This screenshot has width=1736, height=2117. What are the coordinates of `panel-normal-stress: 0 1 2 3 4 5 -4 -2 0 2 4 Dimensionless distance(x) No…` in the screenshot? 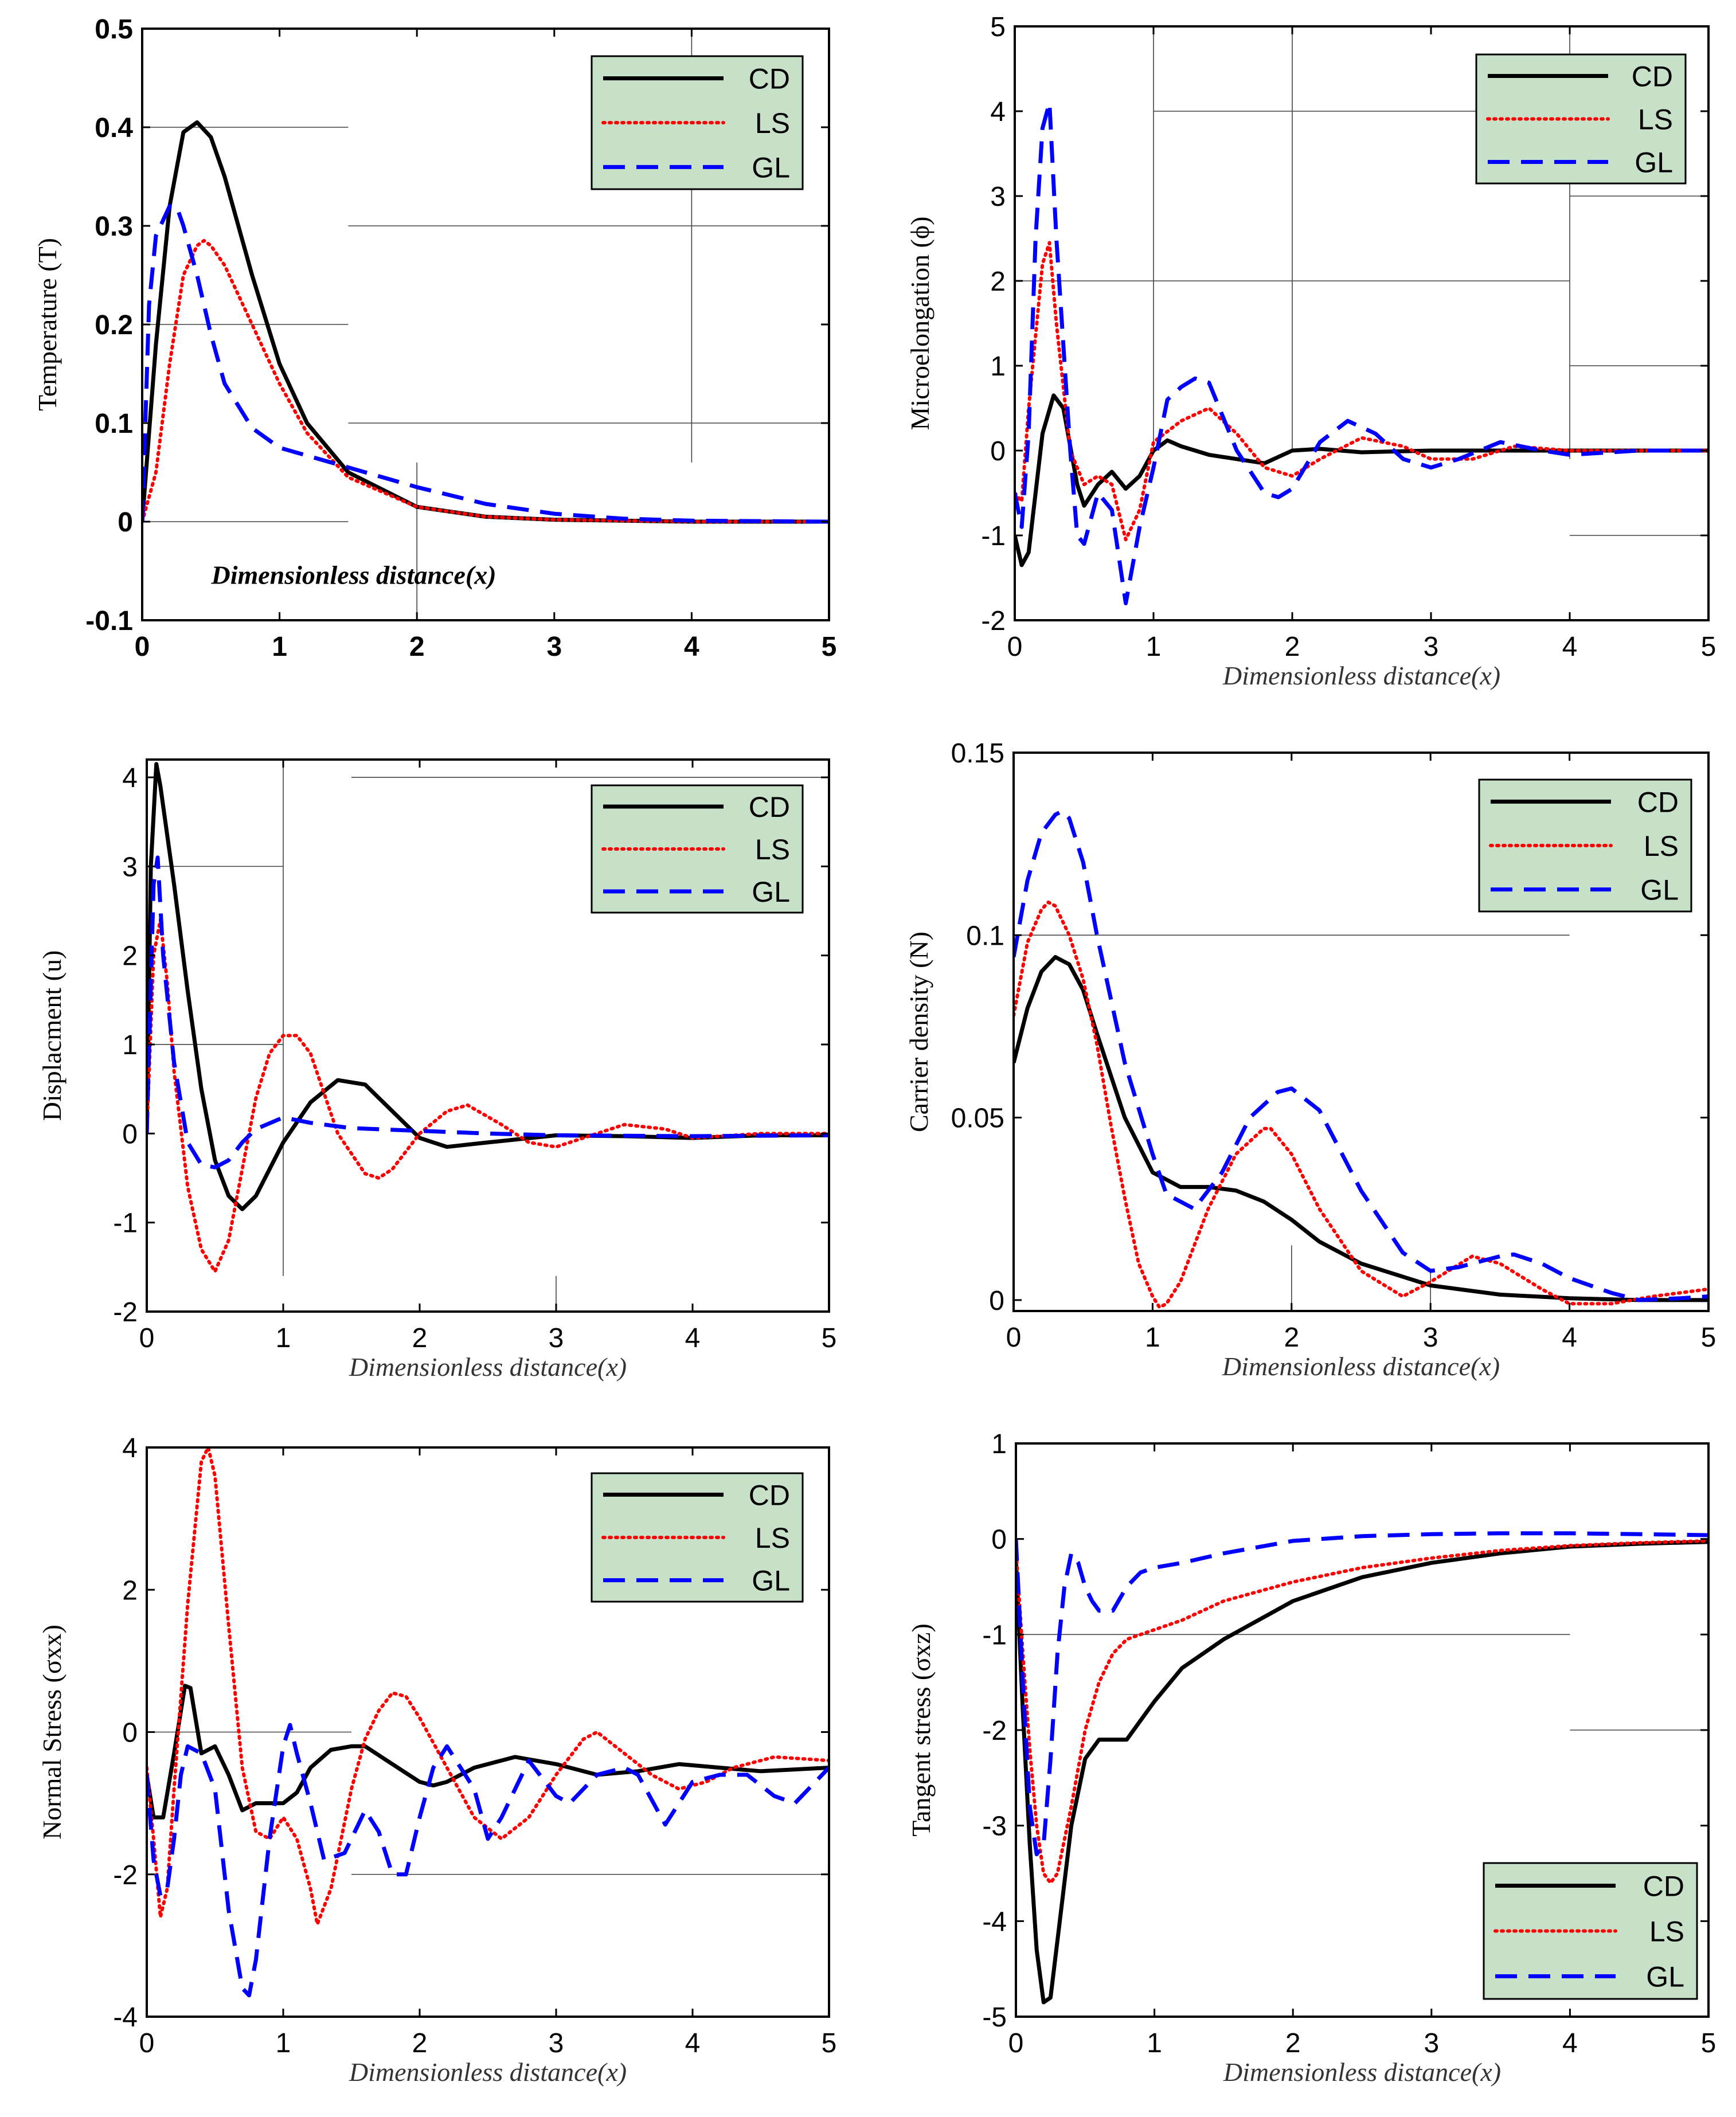 It's located at (436, 1760).